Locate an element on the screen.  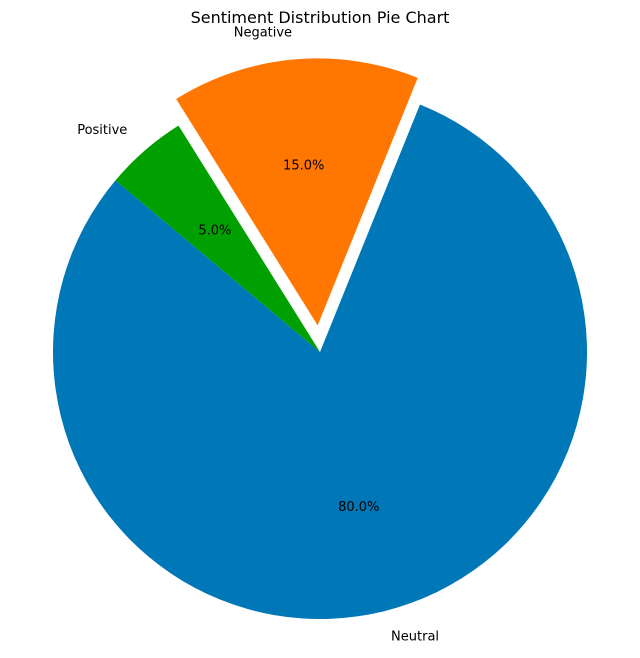
pie-percent-label-neutral: 80.0% is located at coordinates (358, 507).